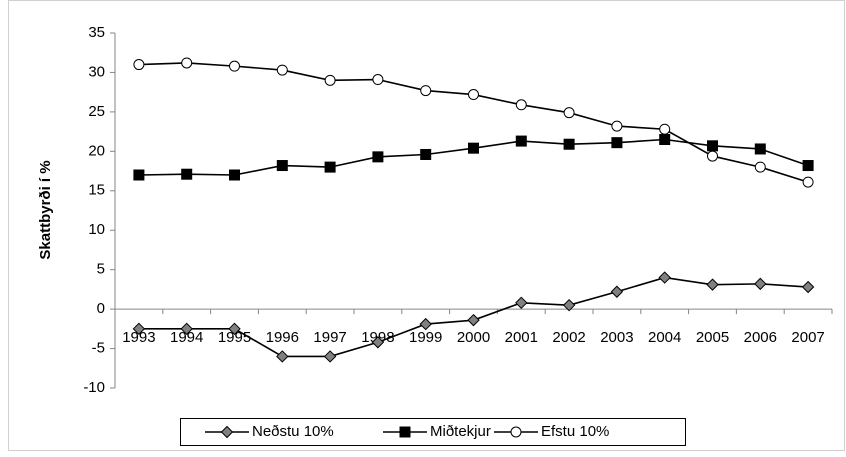 This screenshot has width=846, height=457. I want to click on y-tick-label: -10, so click(94, 387).